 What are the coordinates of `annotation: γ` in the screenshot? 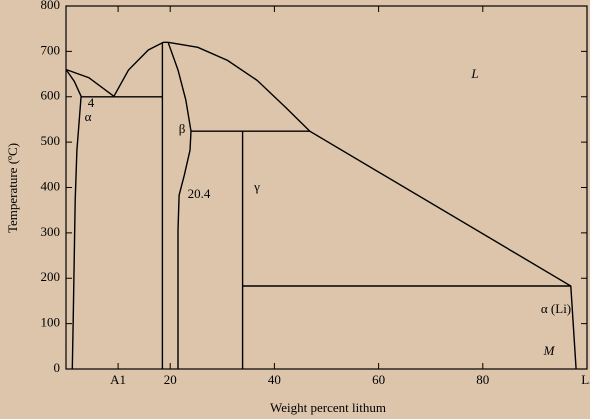 It's located at (256, 186).